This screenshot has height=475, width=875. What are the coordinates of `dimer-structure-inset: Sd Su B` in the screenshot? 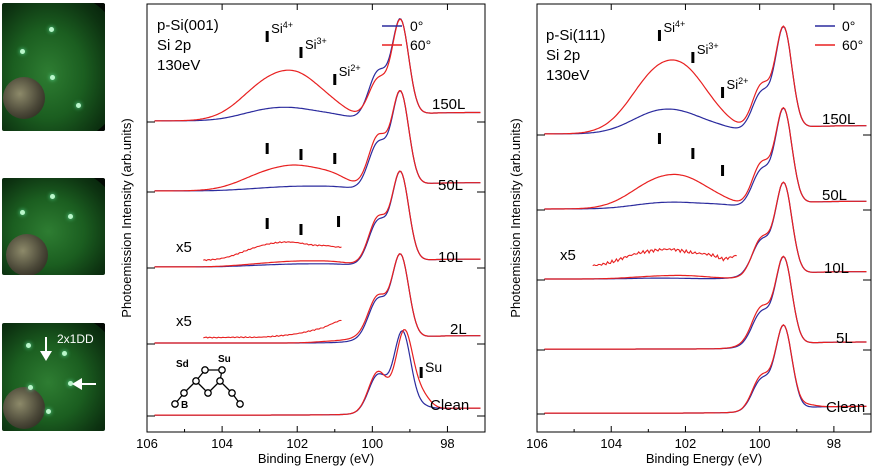 It's located at (207, 382).